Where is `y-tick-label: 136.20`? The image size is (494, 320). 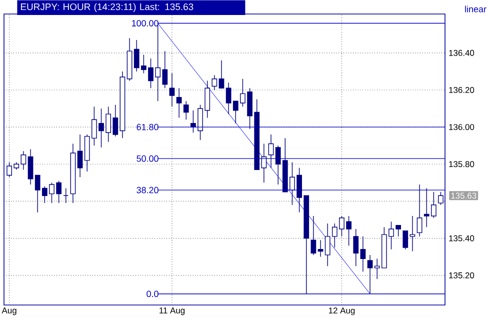
y-tick-label: 136.20 is located at coordinates (461, 90).